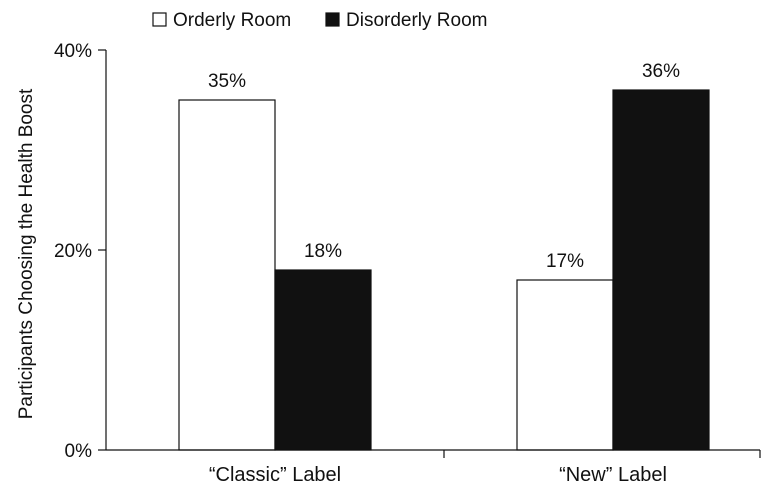  What do you see at coordinates (565, 261) in the screenshot?
I see `bar-data-label: 17%` at bounding box center [565, 261].